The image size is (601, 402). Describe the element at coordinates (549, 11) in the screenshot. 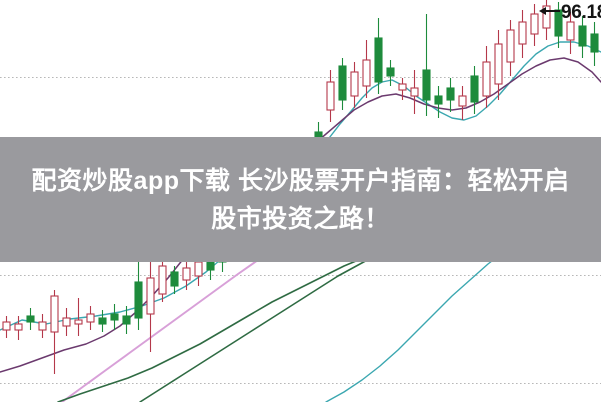

I see `price-callout-arrow` at that location.